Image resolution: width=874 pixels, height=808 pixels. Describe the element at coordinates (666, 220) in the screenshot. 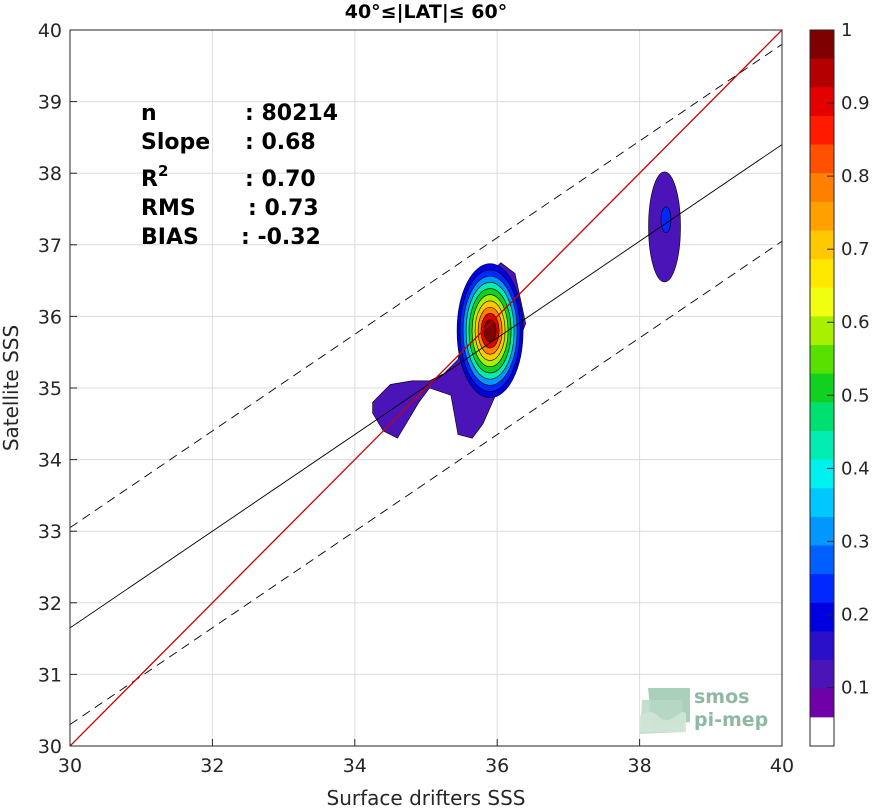

I see `contour-level-0.2-isolated` at that location.